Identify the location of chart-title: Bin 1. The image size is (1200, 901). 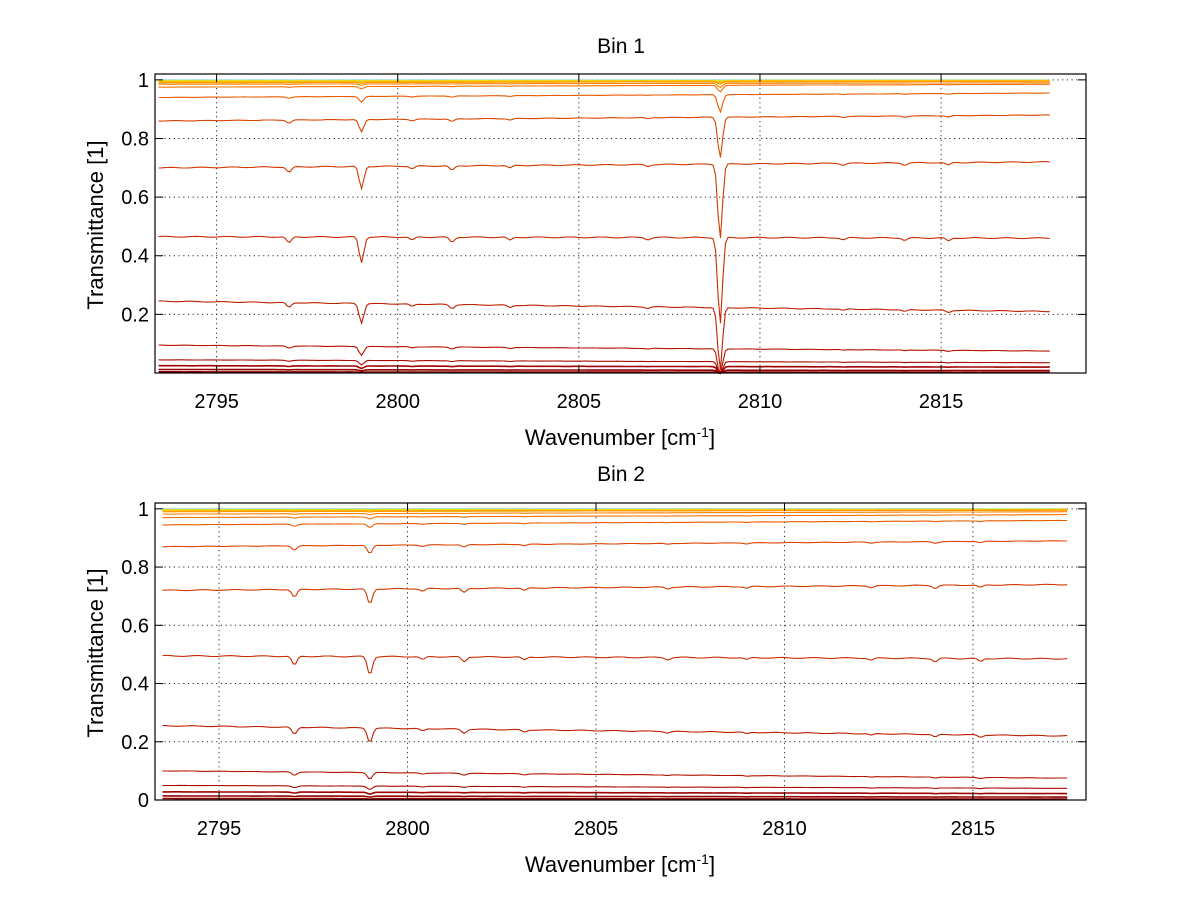
(621, 46).